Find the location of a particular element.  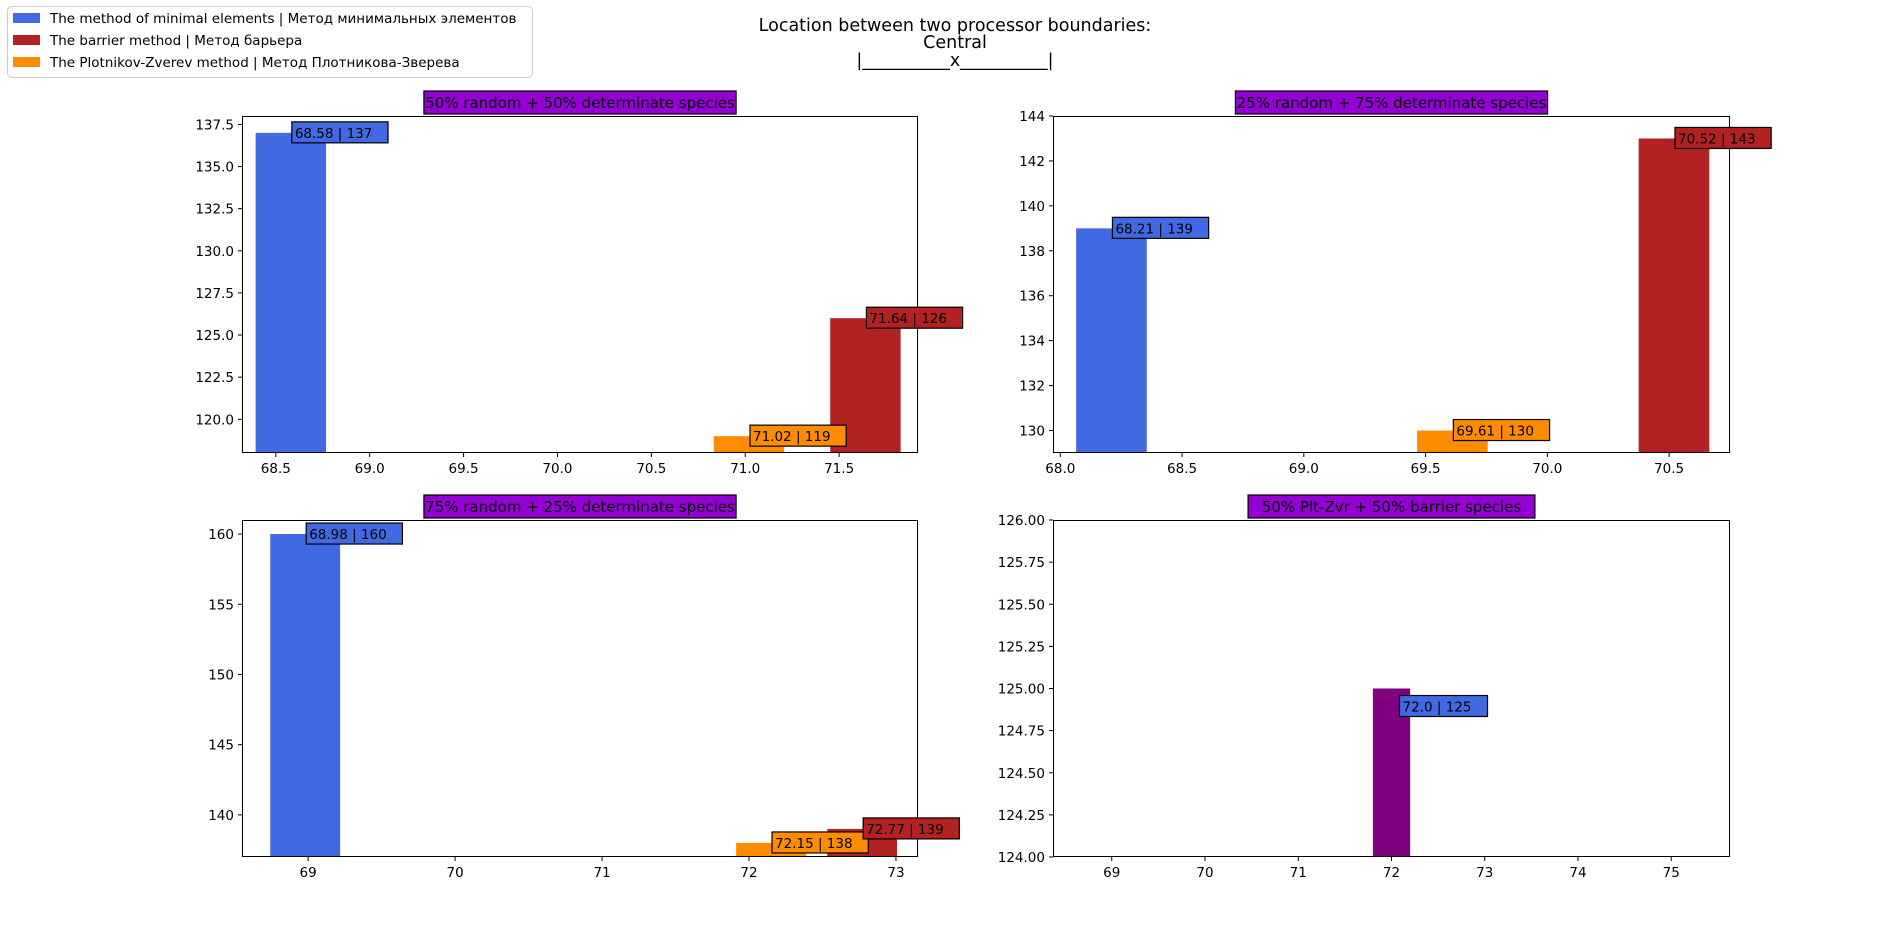

x-tick-label: 71.0 is located at coordinates (745, 469).